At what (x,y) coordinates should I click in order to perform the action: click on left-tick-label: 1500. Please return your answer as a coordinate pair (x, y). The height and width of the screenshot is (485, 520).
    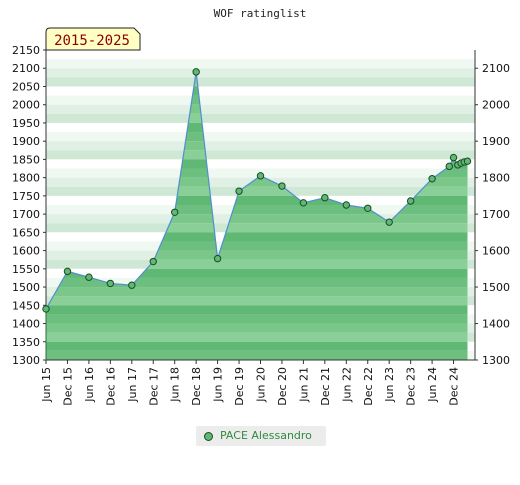
    Looking at the image, I should click on (26, 287).